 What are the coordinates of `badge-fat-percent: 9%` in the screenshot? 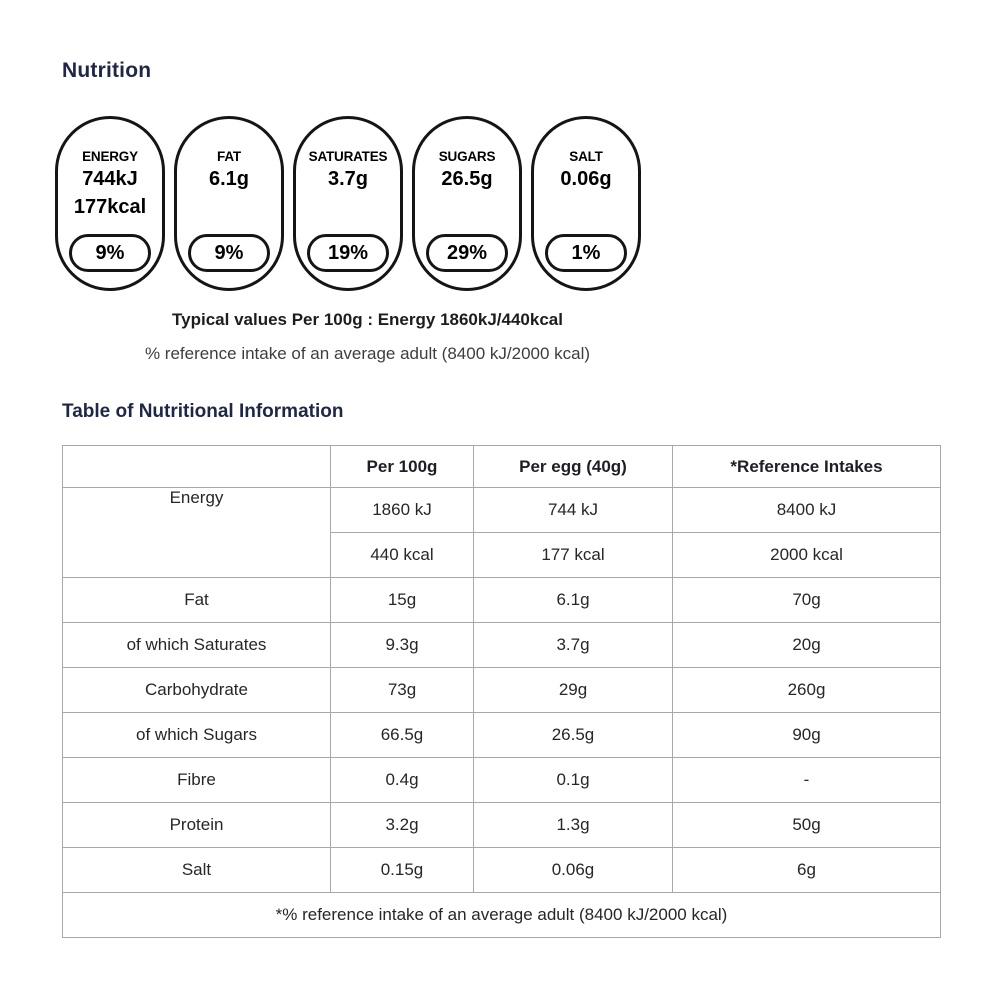 It's located at (229, 253).